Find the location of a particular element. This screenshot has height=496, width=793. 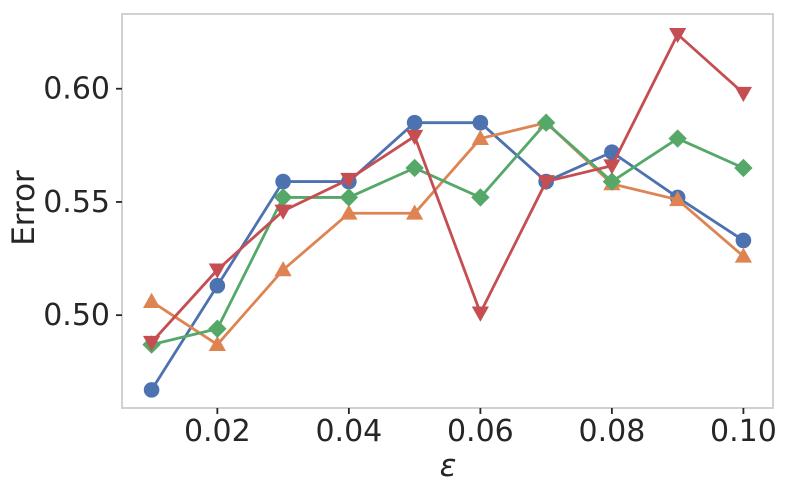

y-axis-label: Error is located at coordinates (24, 208).